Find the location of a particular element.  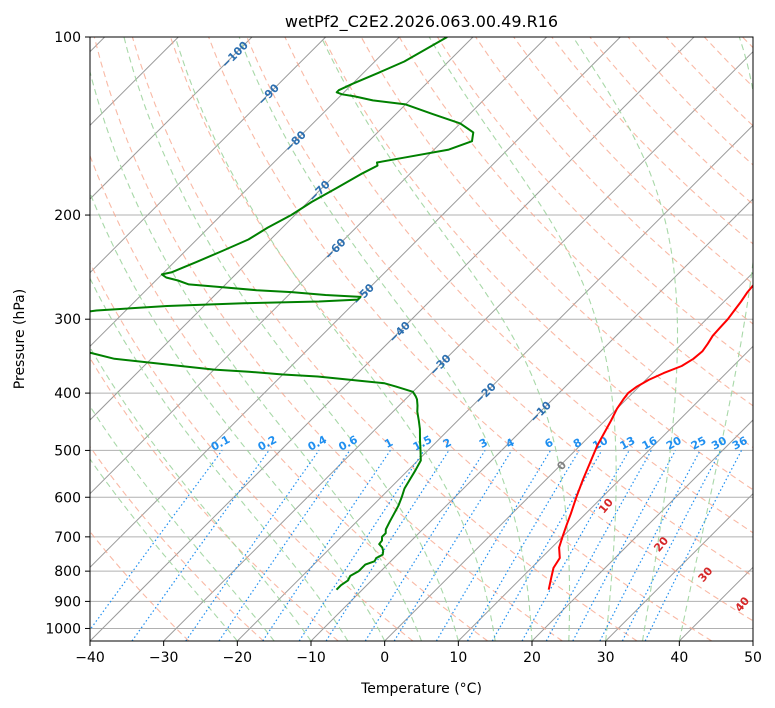

x-tick-label: 40 is located at coordinates (679, 658).